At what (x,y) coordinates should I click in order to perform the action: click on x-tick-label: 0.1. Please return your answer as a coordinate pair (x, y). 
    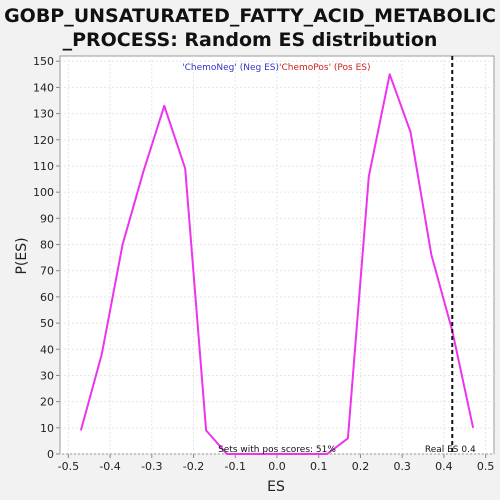
    Looking at the image, I should click on (319, 466).